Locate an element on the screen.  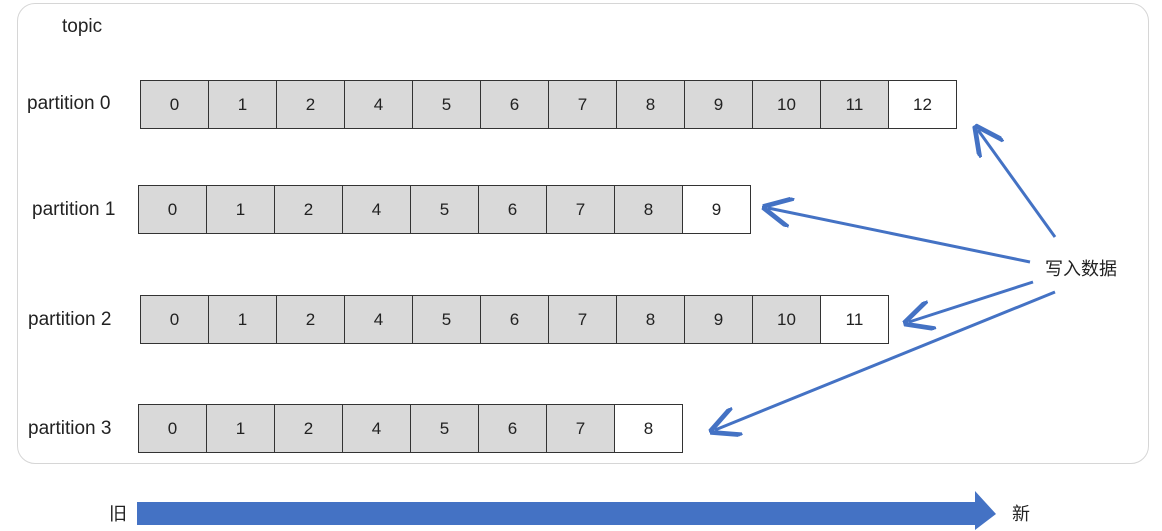
partition-3-label: partition 3 is located at coordinates (70, 428).